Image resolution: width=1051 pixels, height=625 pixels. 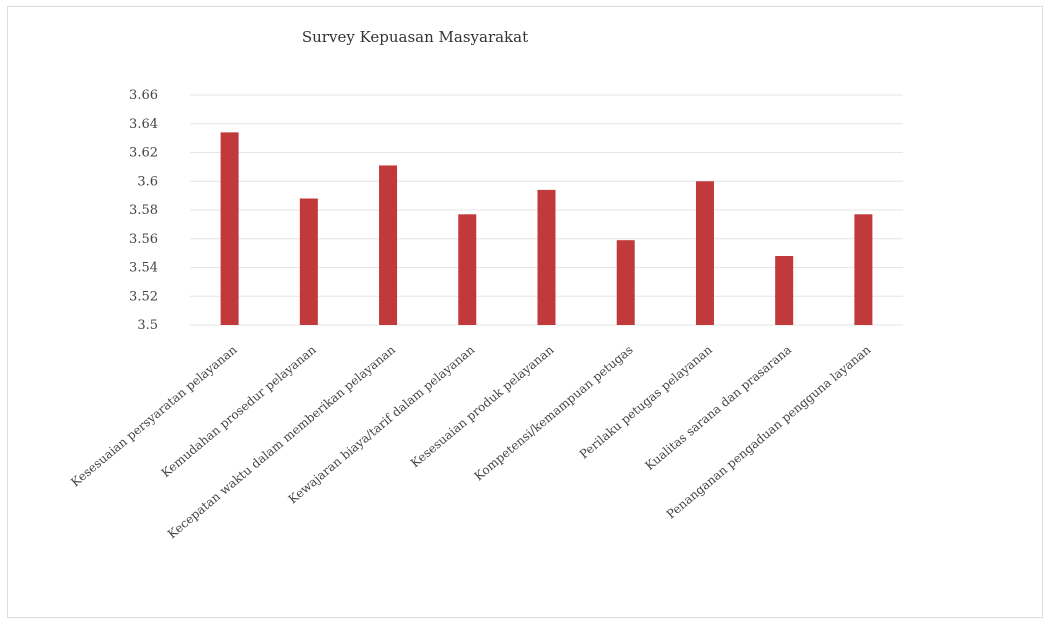 I want to click on x-category-label: Kesesuaian persyaratan pelayanan, so click(x=154, y=415).